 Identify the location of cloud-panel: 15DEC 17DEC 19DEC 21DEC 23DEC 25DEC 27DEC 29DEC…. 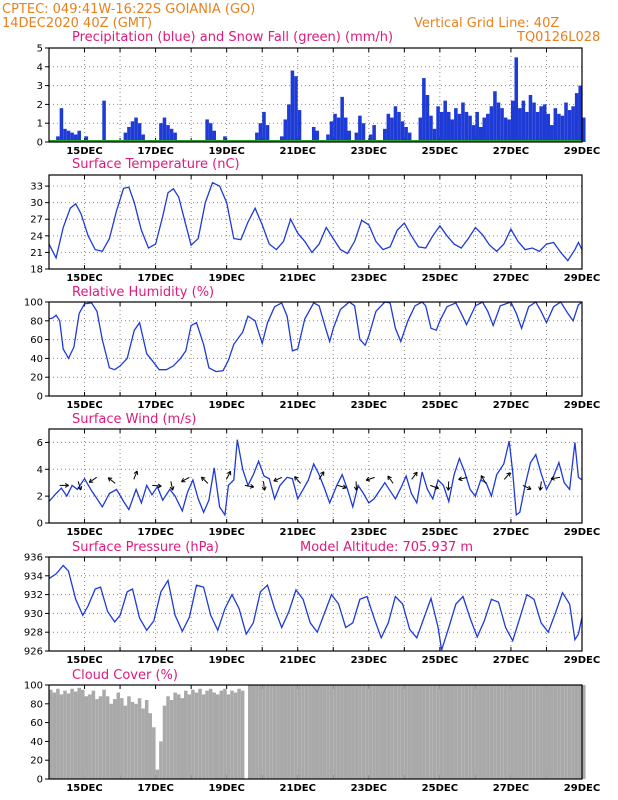
(312, 738).